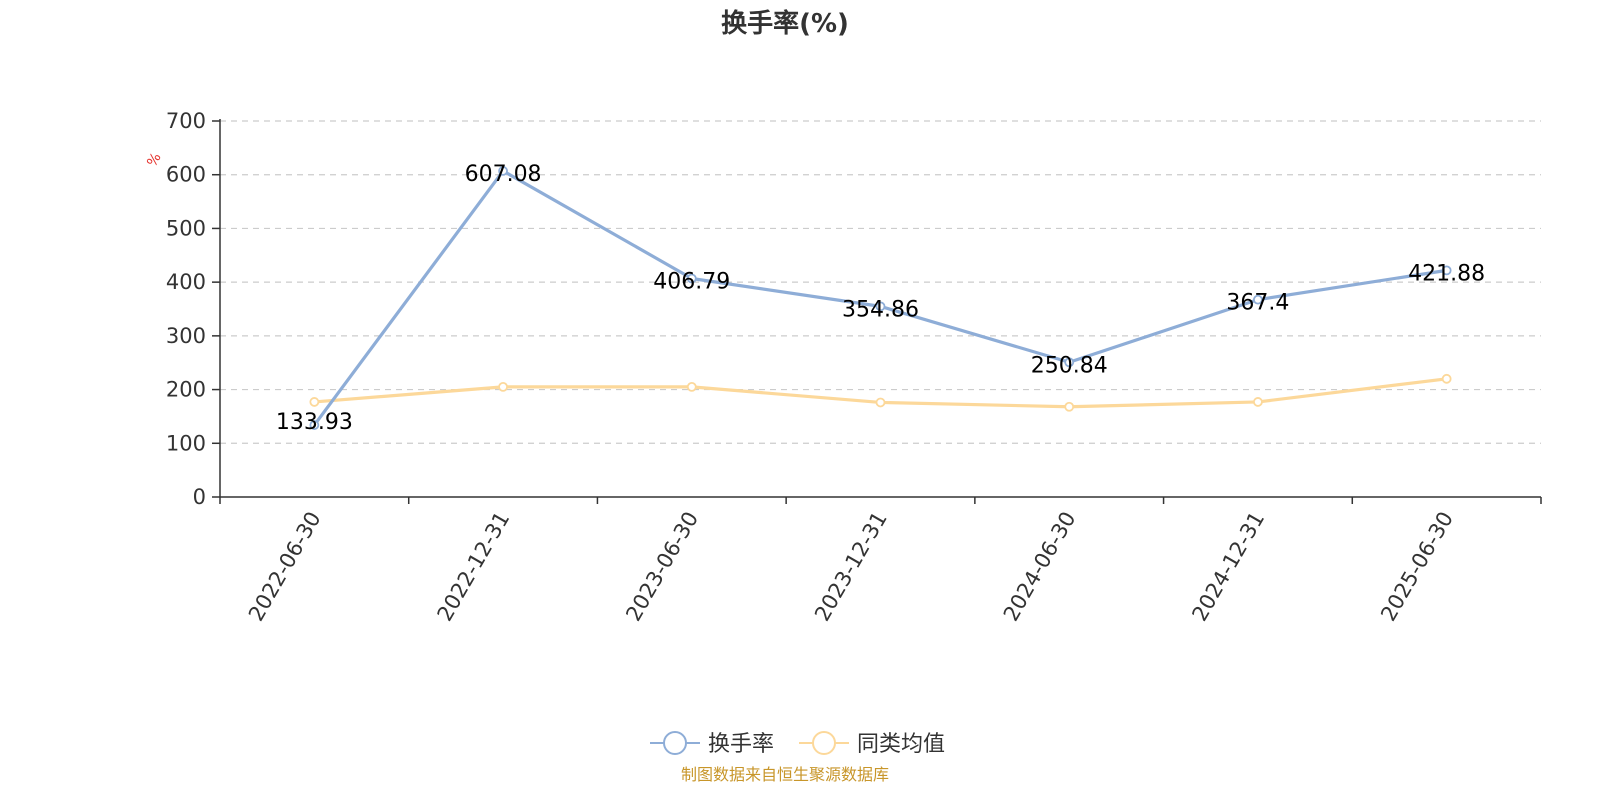 The width and height of the screenshot is (1600, 800). What do you see at coordinates (474, 567) in the screenshot?
I see `x-tick-label: 2022-12-31` at bounding box center [474, 567].